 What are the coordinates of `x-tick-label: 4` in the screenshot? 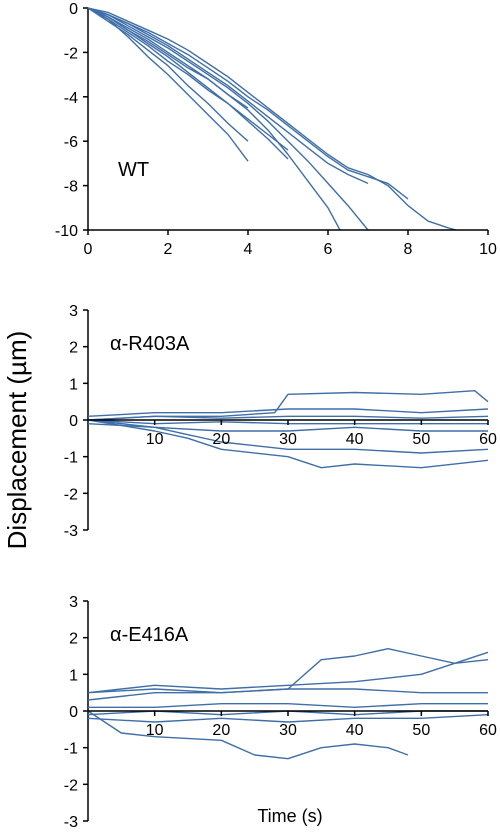 It's located at (248, 249).